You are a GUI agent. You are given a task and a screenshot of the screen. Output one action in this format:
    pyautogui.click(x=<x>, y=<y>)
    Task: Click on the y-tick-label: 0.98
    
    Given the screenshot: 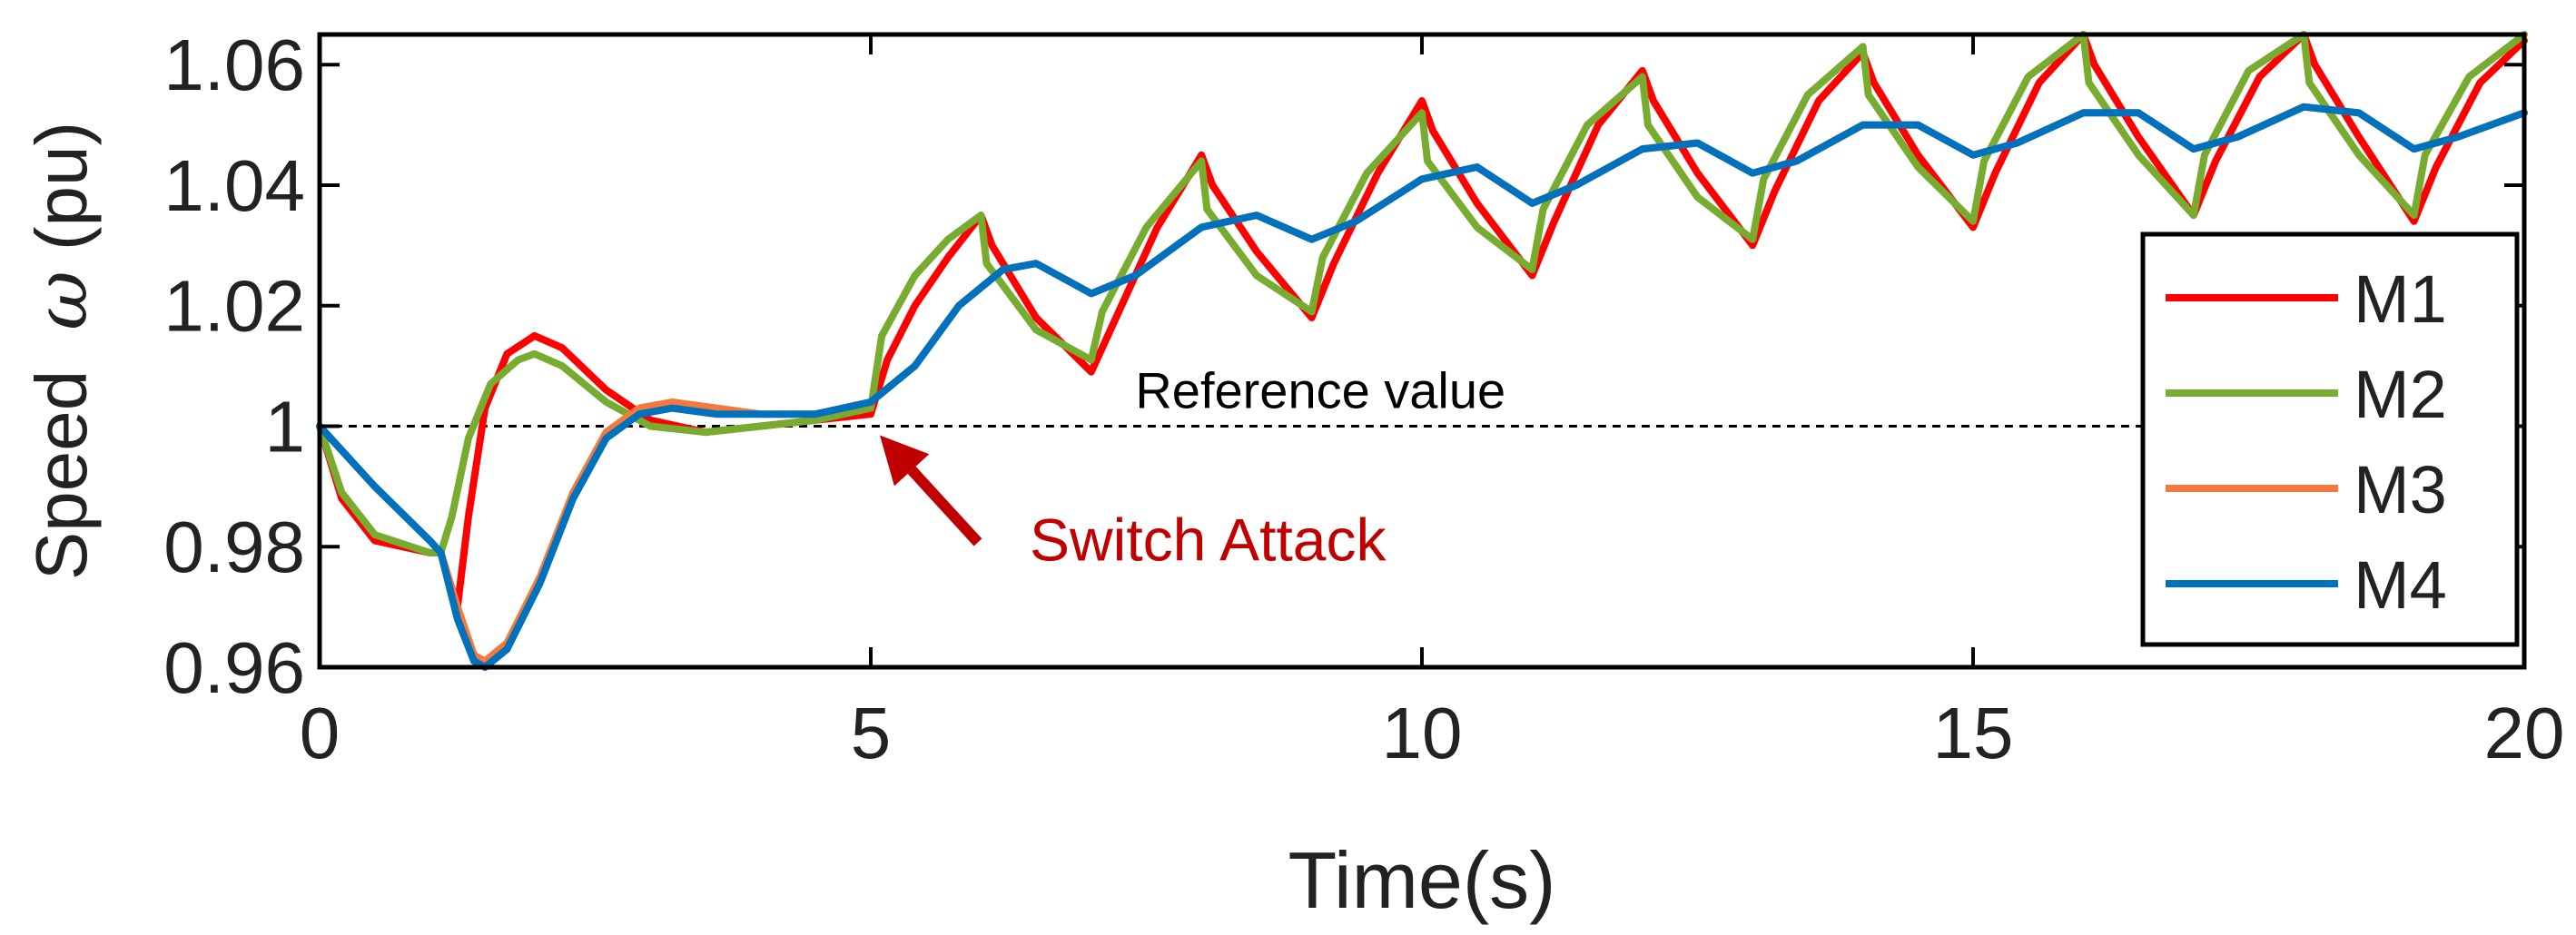 What is the action you would take?
    pyautogui.click(x=234, y=547)
    